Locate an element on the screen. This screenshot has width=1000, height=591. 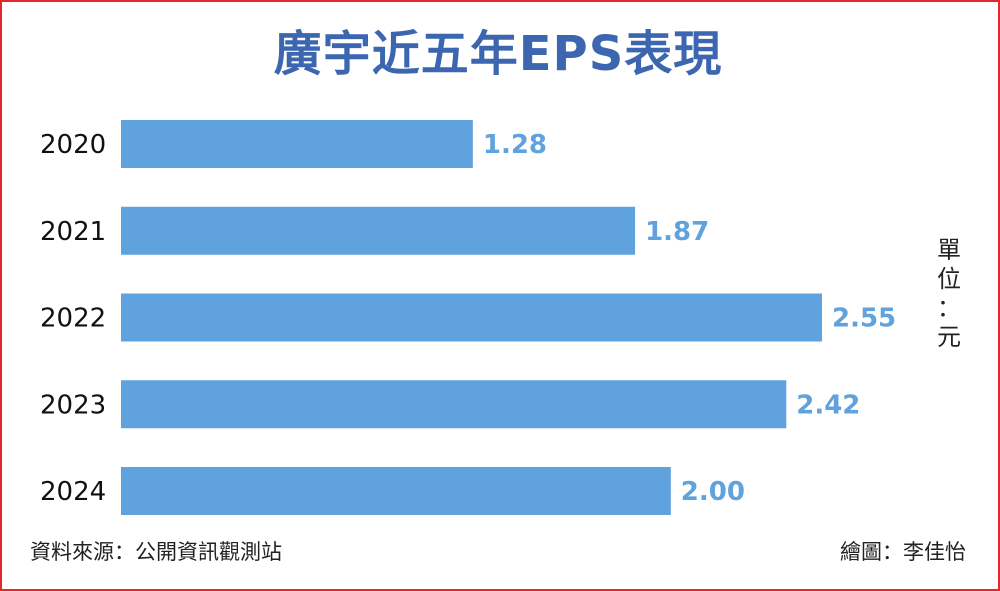
source-note: 資料來源：公開資訊觀測站 is located at coordinates (156, 552).